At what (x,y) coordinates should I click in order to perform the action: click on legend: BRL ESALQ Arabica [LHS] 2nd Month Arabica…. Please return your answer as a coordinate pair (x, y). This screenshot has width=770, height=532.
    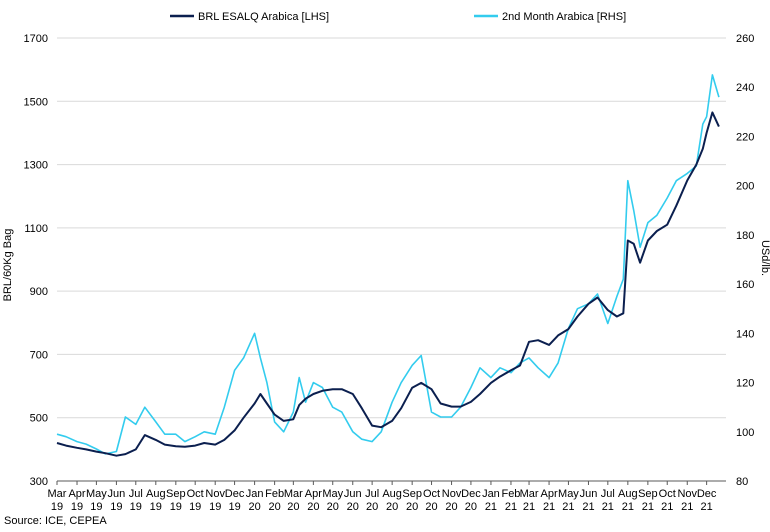
    Looking at the image, I should click on (398, 17).